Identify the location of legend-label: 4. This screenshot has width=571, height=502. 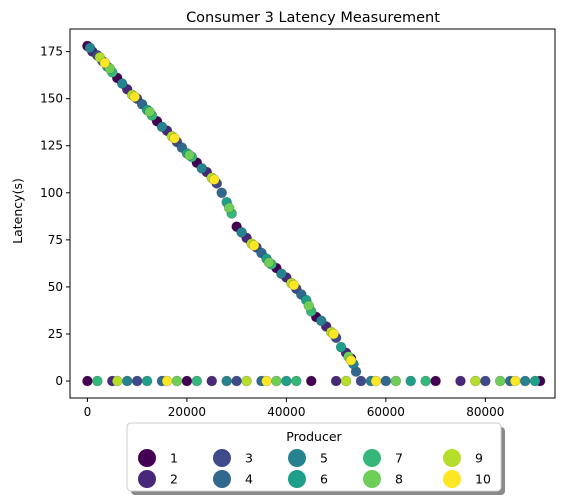
(249, 479).